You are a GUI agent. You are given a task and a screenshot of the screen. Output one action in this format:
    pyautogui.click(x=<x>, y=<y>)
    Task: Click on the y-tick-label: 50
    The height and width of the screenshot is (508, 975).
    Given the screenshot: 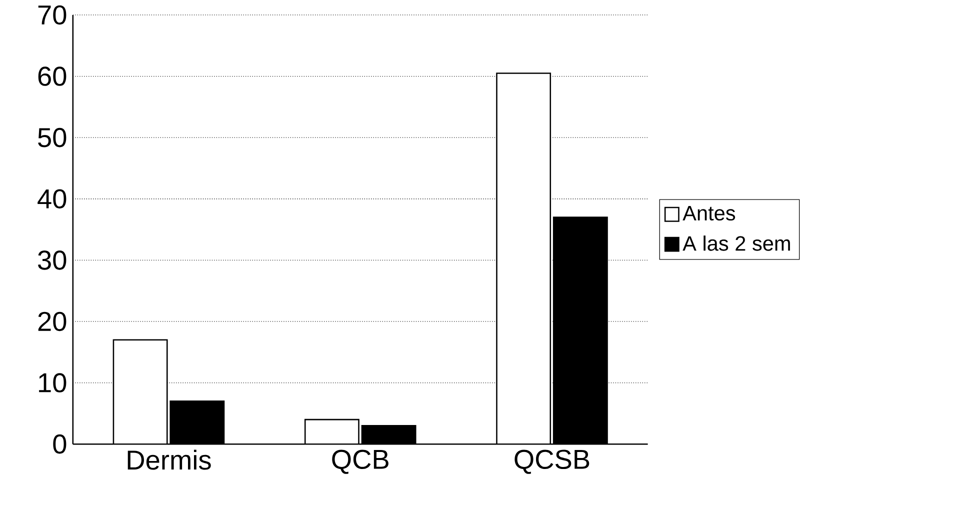 What is the action you would take?
    pyautogui.click(x=52, y=138)
    